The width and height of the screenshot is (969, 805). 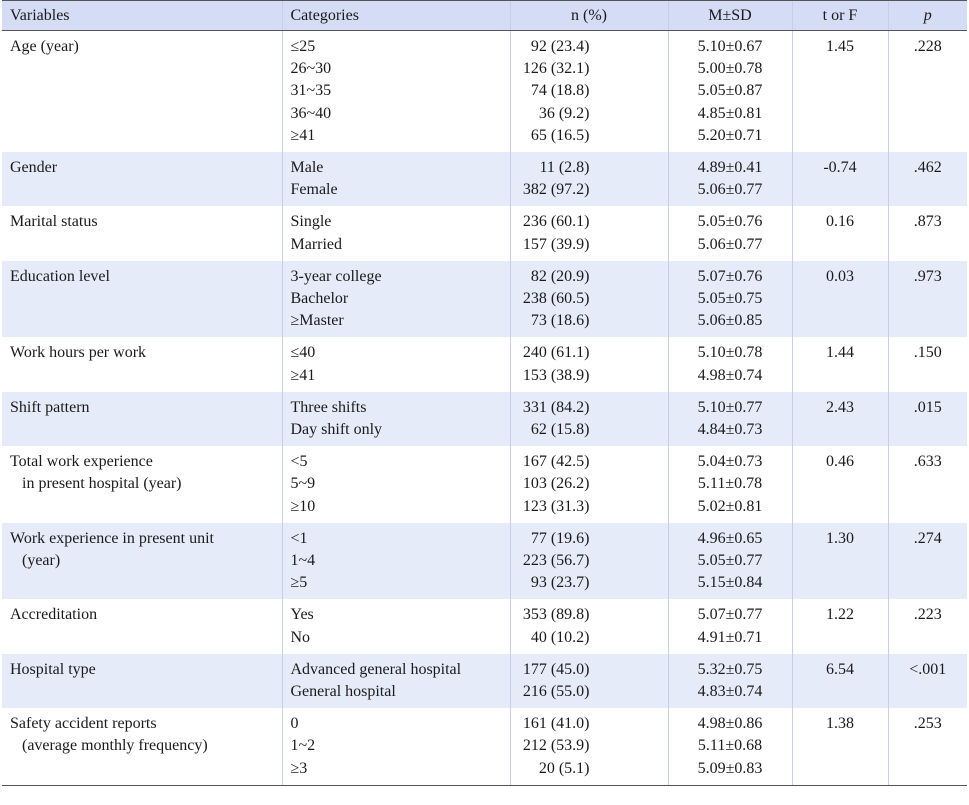 What do you see at coordinates (395, 419) in the screenshot?
I see `categories-cell: Three shifts Day shift only` at bounding box center [395, 419].